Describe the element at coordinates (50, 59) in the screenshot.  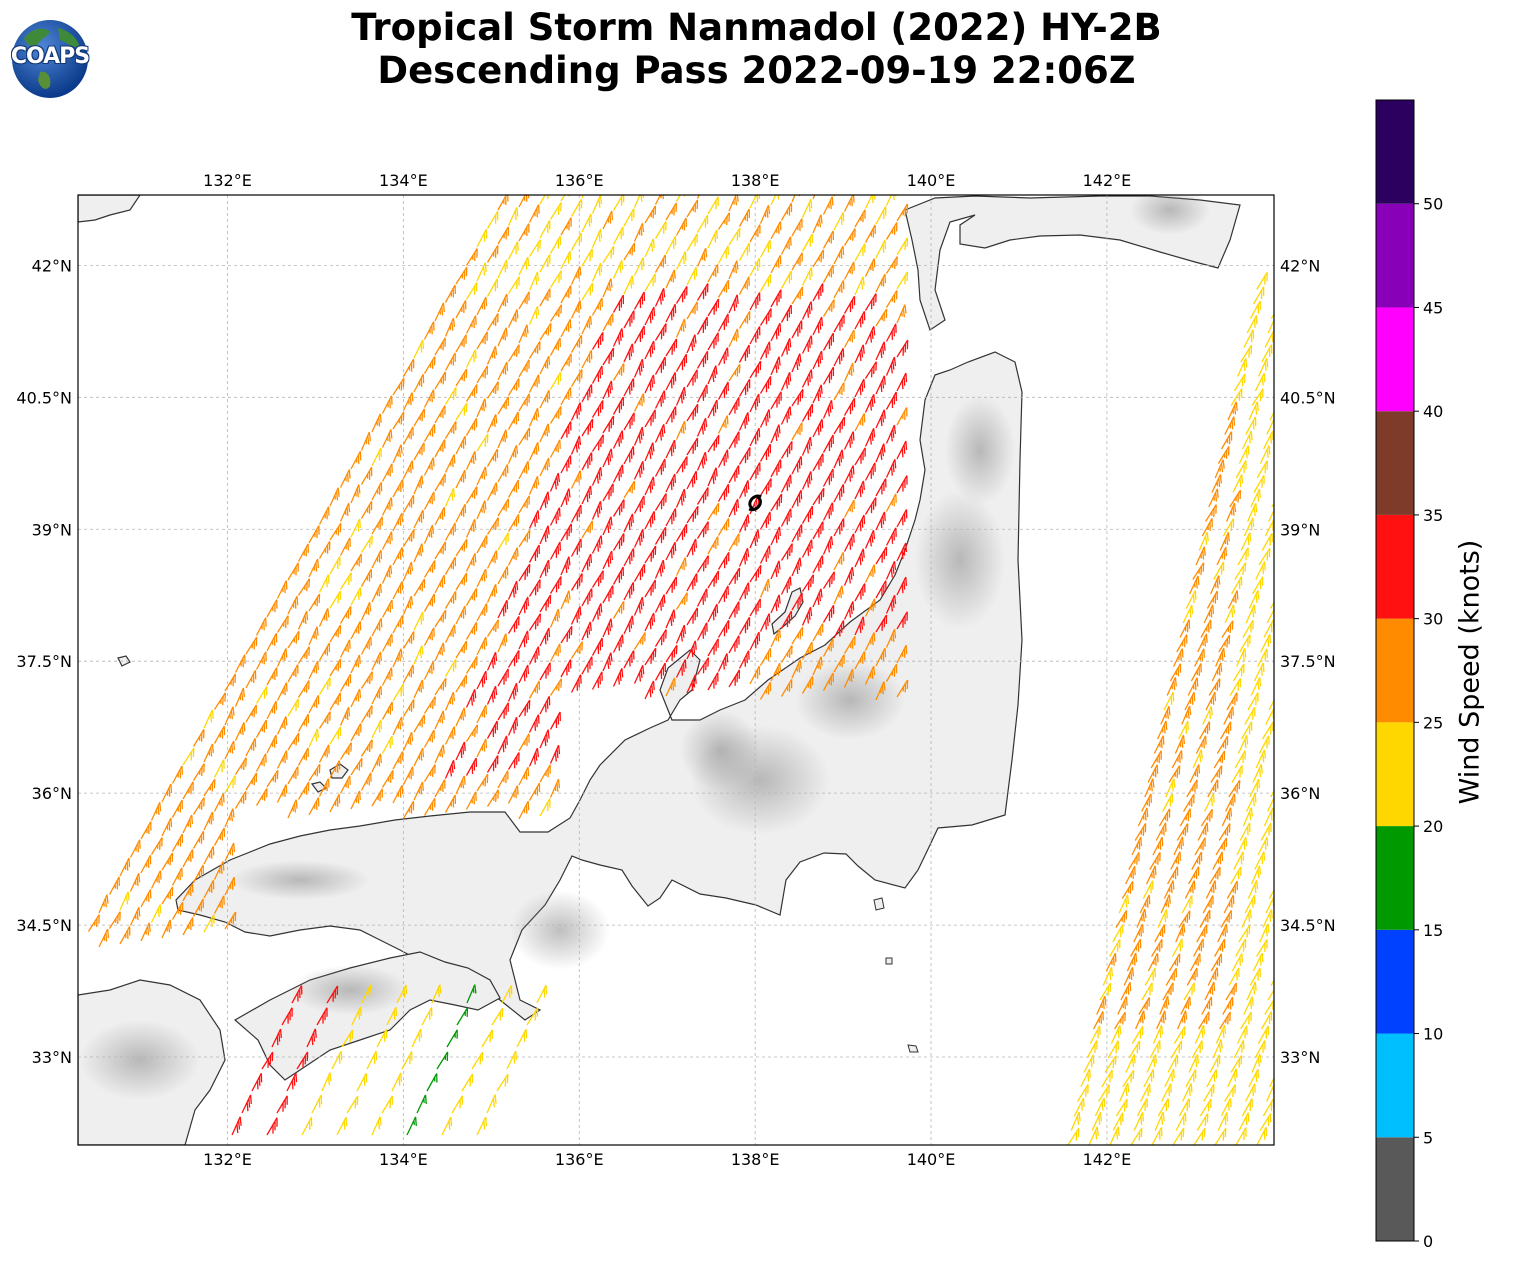
I see `coaps-logo: COAPS` at that location.